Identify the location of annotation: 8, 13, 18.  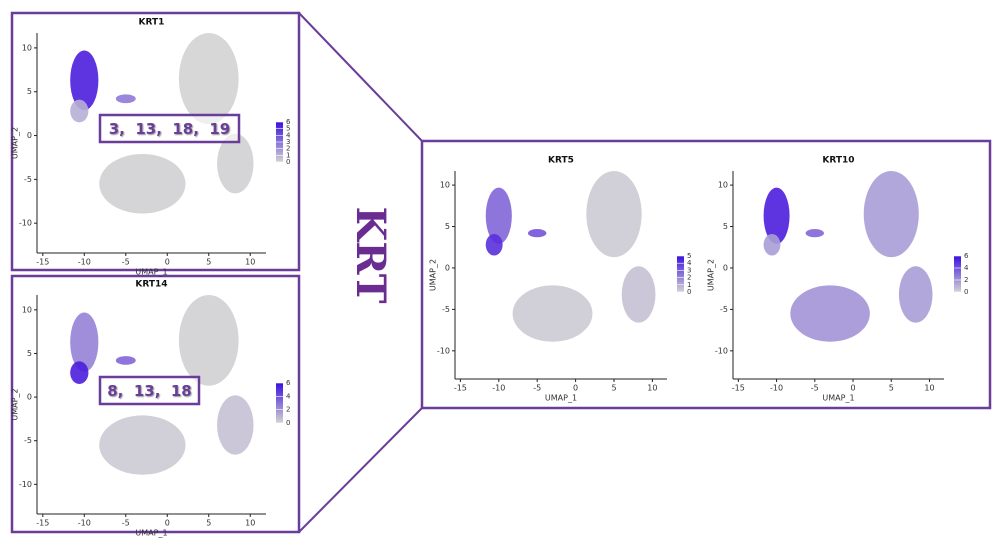
(149, 391).